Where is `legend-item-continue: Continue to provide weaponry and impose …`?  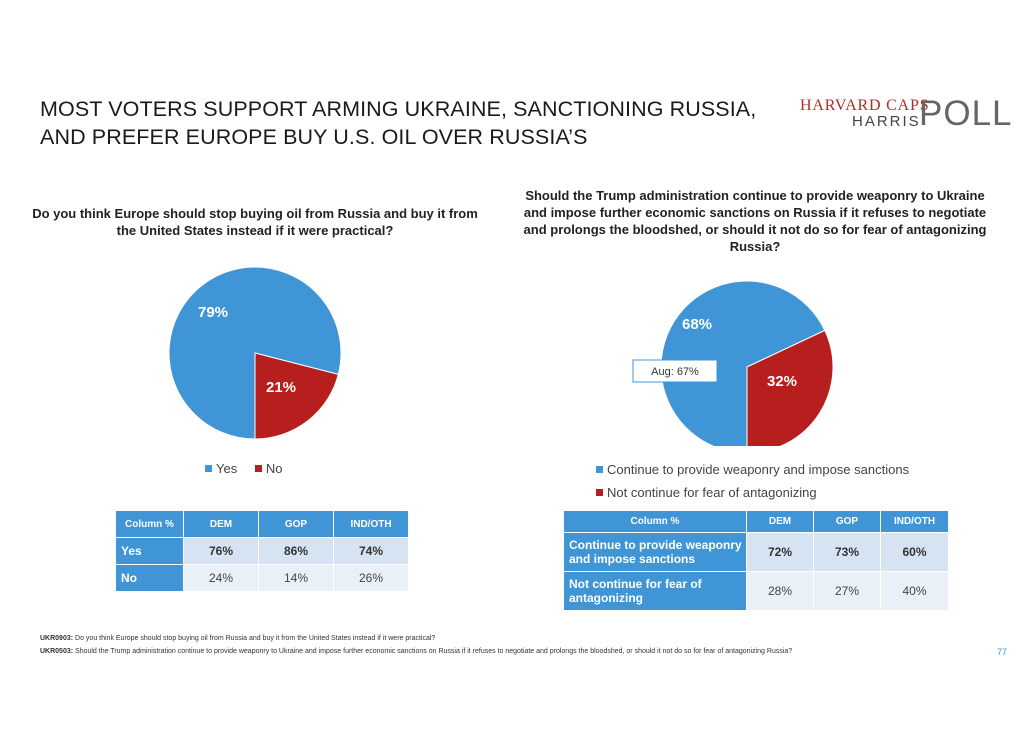
legend-item-continue: Continue to provide weaponry and impose … is located at coordinates (752, 469).